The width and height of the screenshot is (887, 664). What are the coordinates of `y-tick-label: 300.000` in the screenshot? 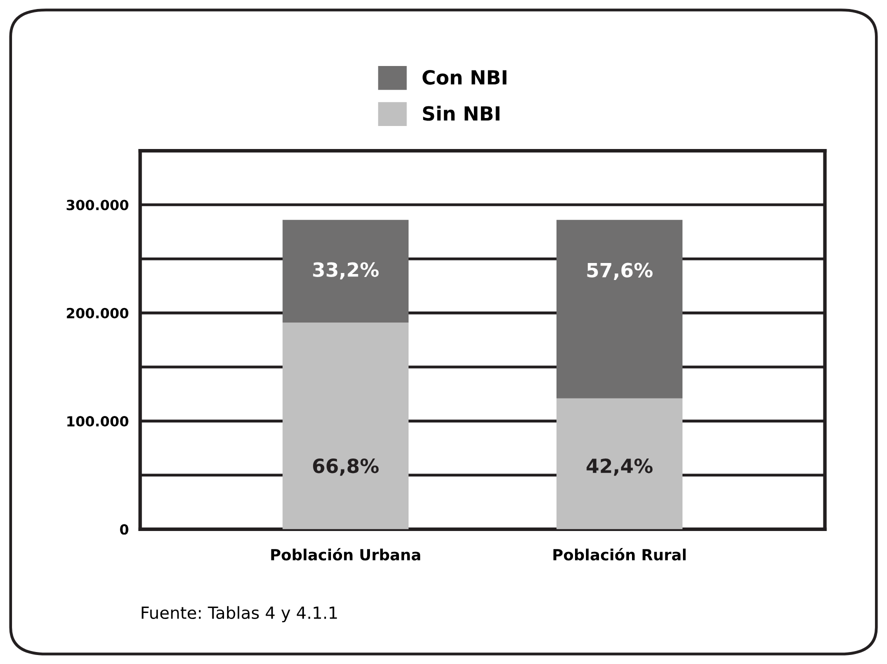 It's located at (97, 205).